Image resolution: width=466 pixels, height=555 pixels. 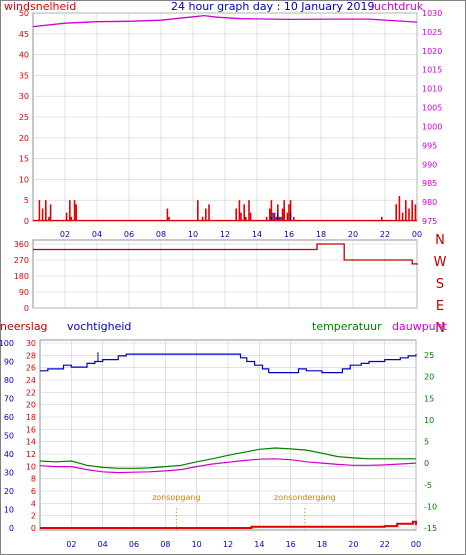 I want to click on wind-speed-label: windsnelheid, so click(x=40, y=6).